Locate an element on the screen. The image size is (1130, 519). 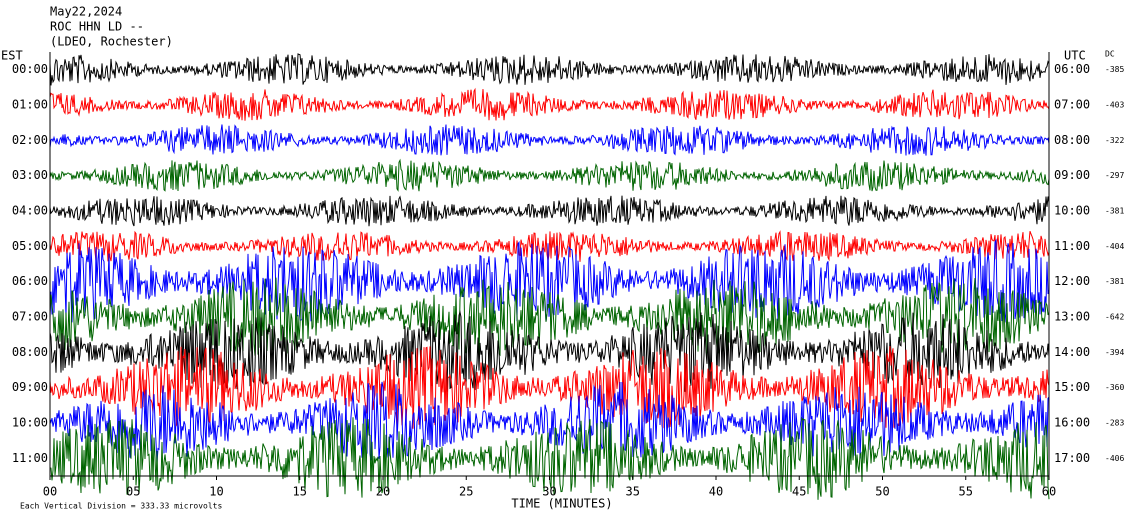
utc-label: 08:00 is located at coordinates (1072, 140).